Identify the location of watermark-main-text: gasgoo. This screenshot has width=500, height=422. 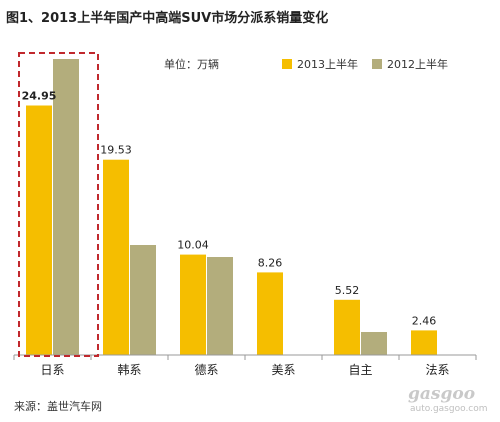
(442, 394).